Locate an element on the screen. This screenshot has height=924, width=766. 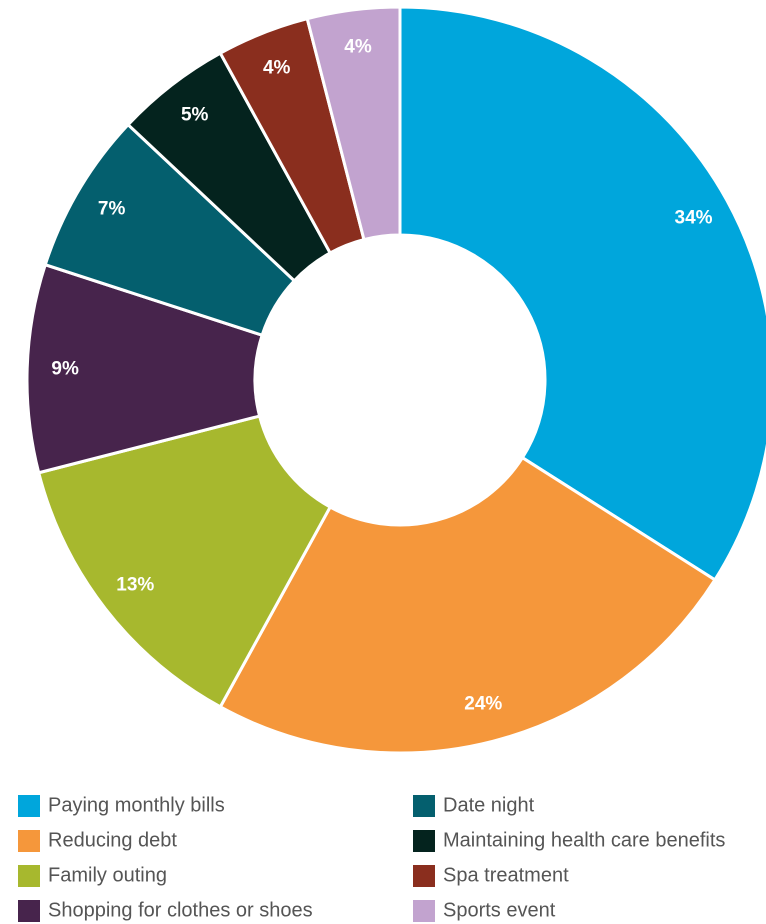
legend-label: Shopping for clothes or shoes is located at coordinates (180, 910).